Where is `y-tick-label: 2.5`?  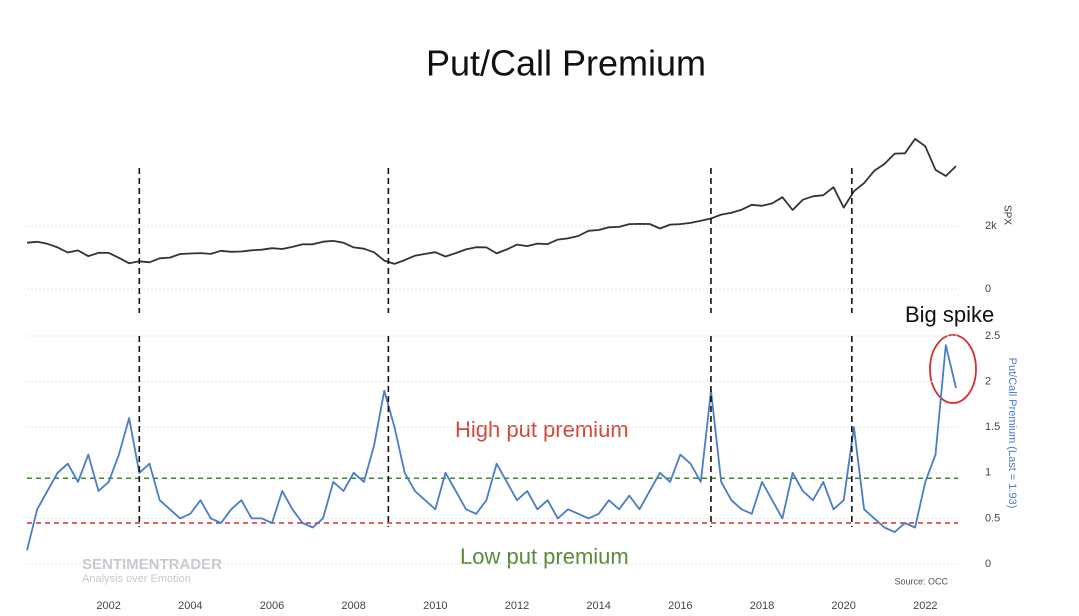
y-tick-label: 2.5 is located at coordinates (992, 336).